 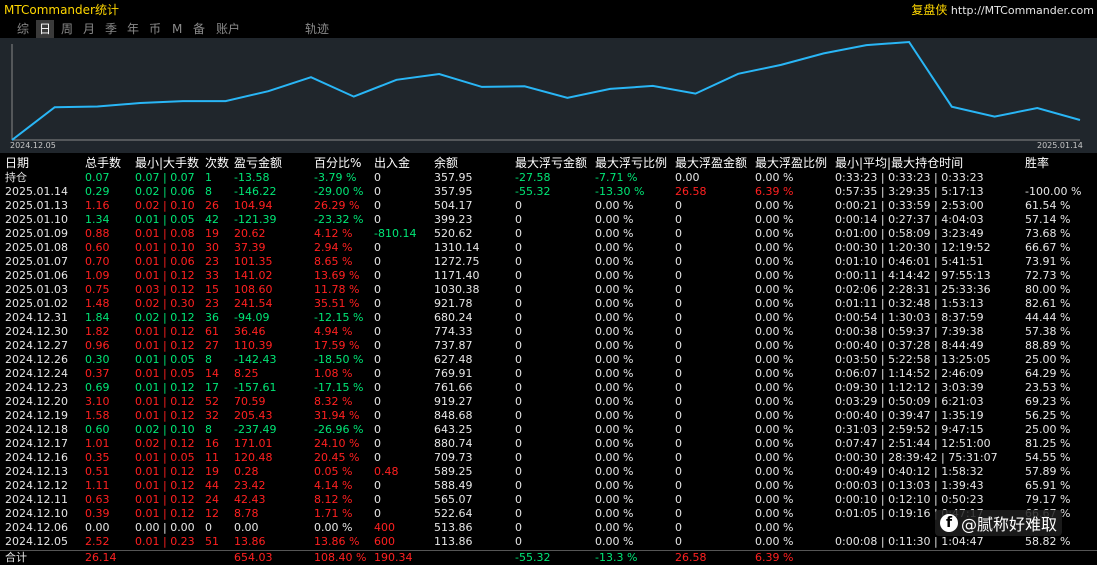 I want to click on cell-max-fp: 0, so click(x=678, y=415).